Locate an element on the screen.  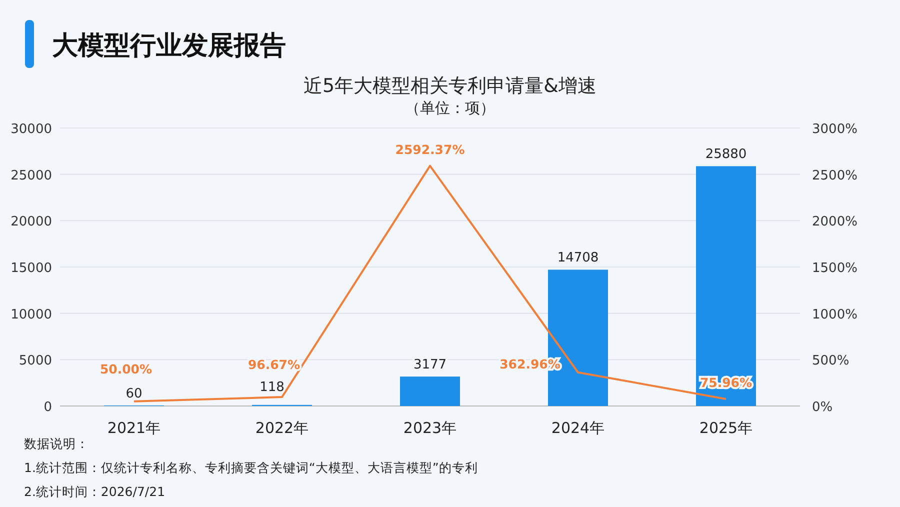
y-tick-label: 30000 is located at coordinates (31, 129).